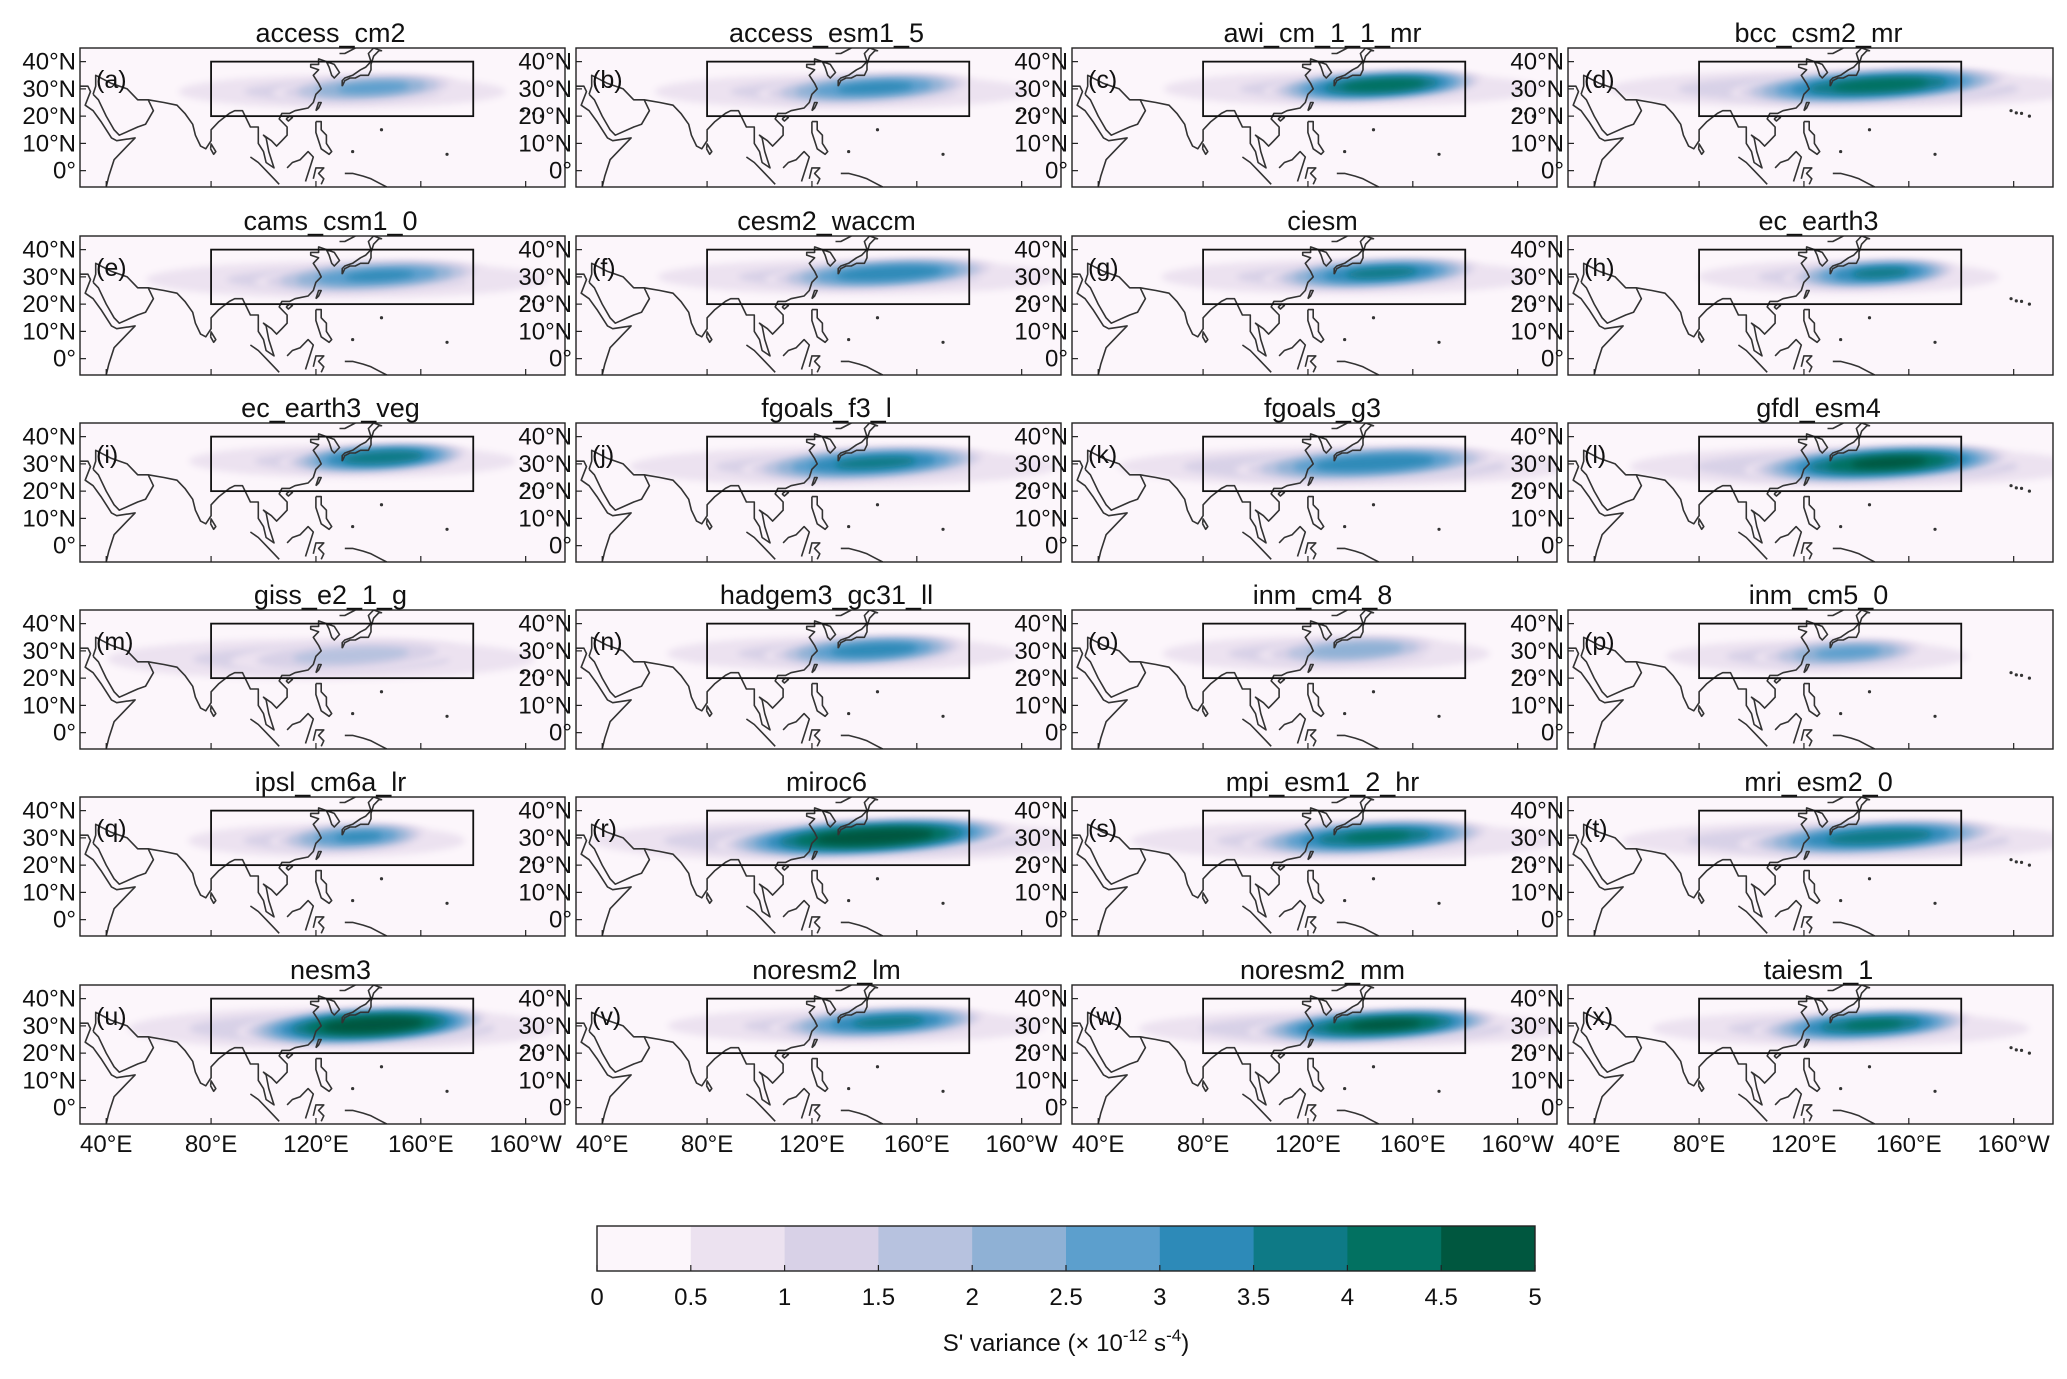 Image resolution: width=2067 pixels, height=1379 pixels. I want to click on colorbar-tick-label: 2, so click(972, 1297).